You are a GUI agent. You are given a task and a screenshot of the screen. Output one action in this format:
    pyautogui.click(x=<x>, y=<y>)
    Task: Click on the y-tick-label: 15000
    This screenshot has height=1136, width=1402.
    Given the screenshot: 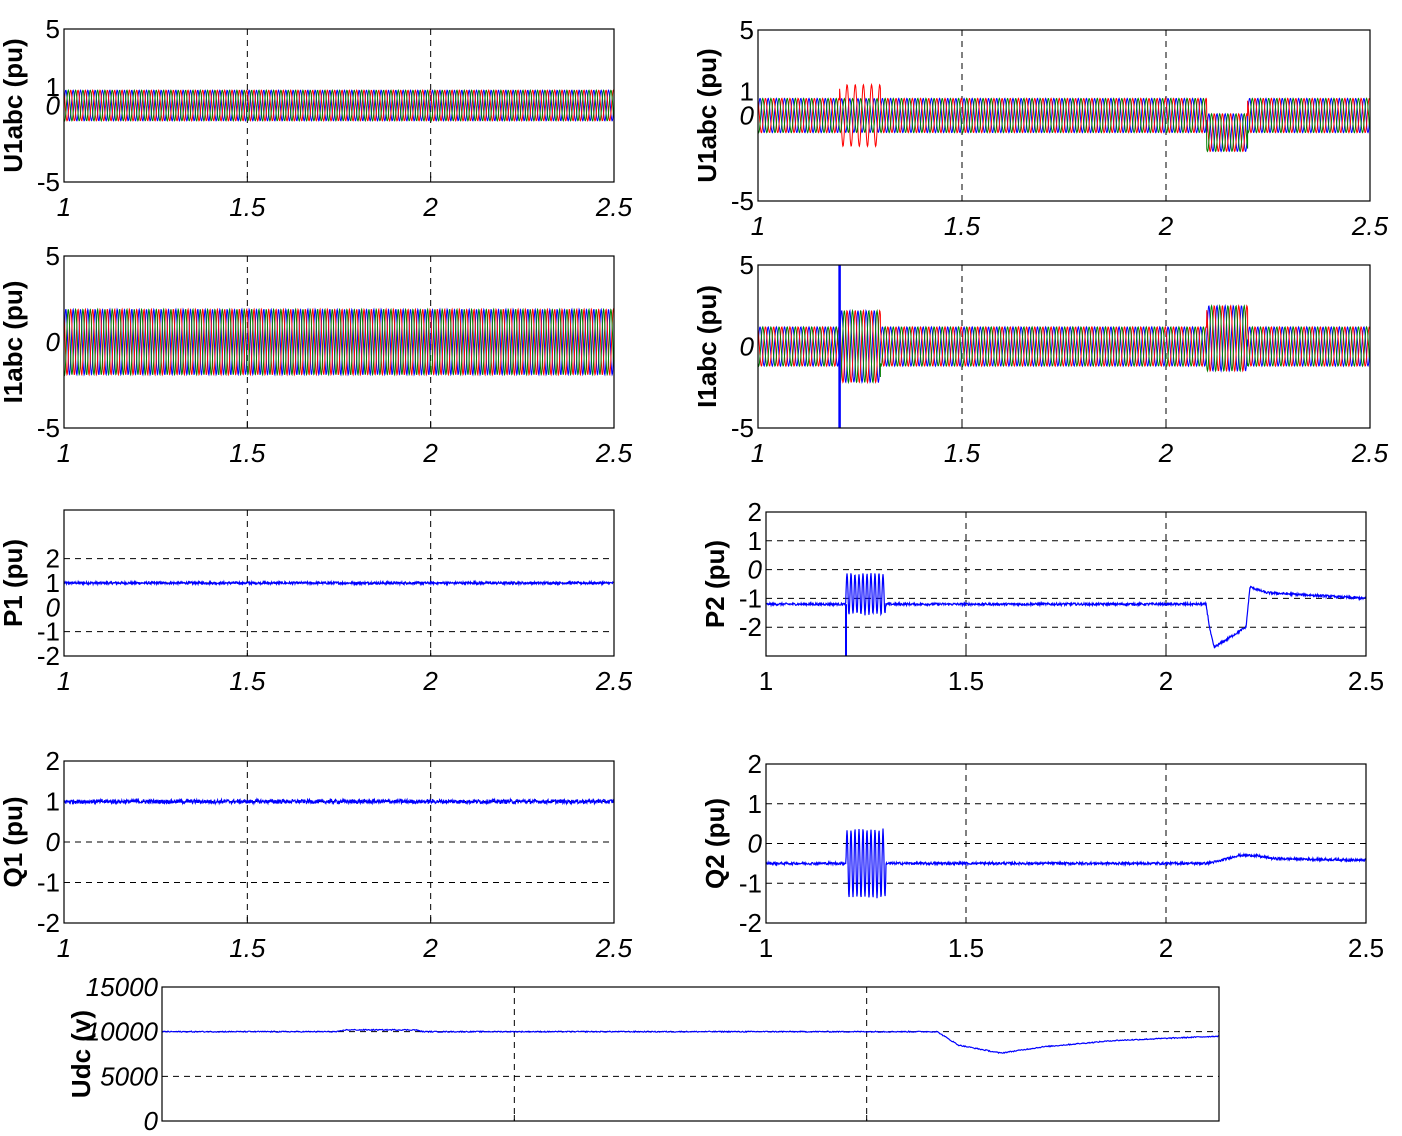 What is the action you would take?
    pyautogui.click(x=122, y=987)
    